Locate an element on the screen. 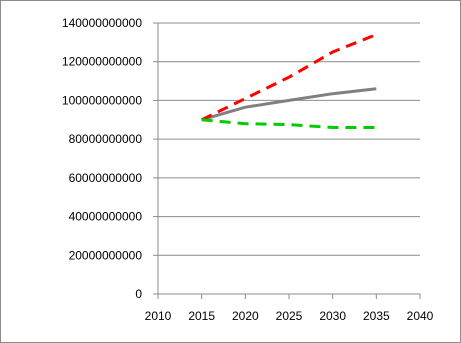 The image size is (461, 343). x-tick-label: 2025 is located at coordinates (289, 316).